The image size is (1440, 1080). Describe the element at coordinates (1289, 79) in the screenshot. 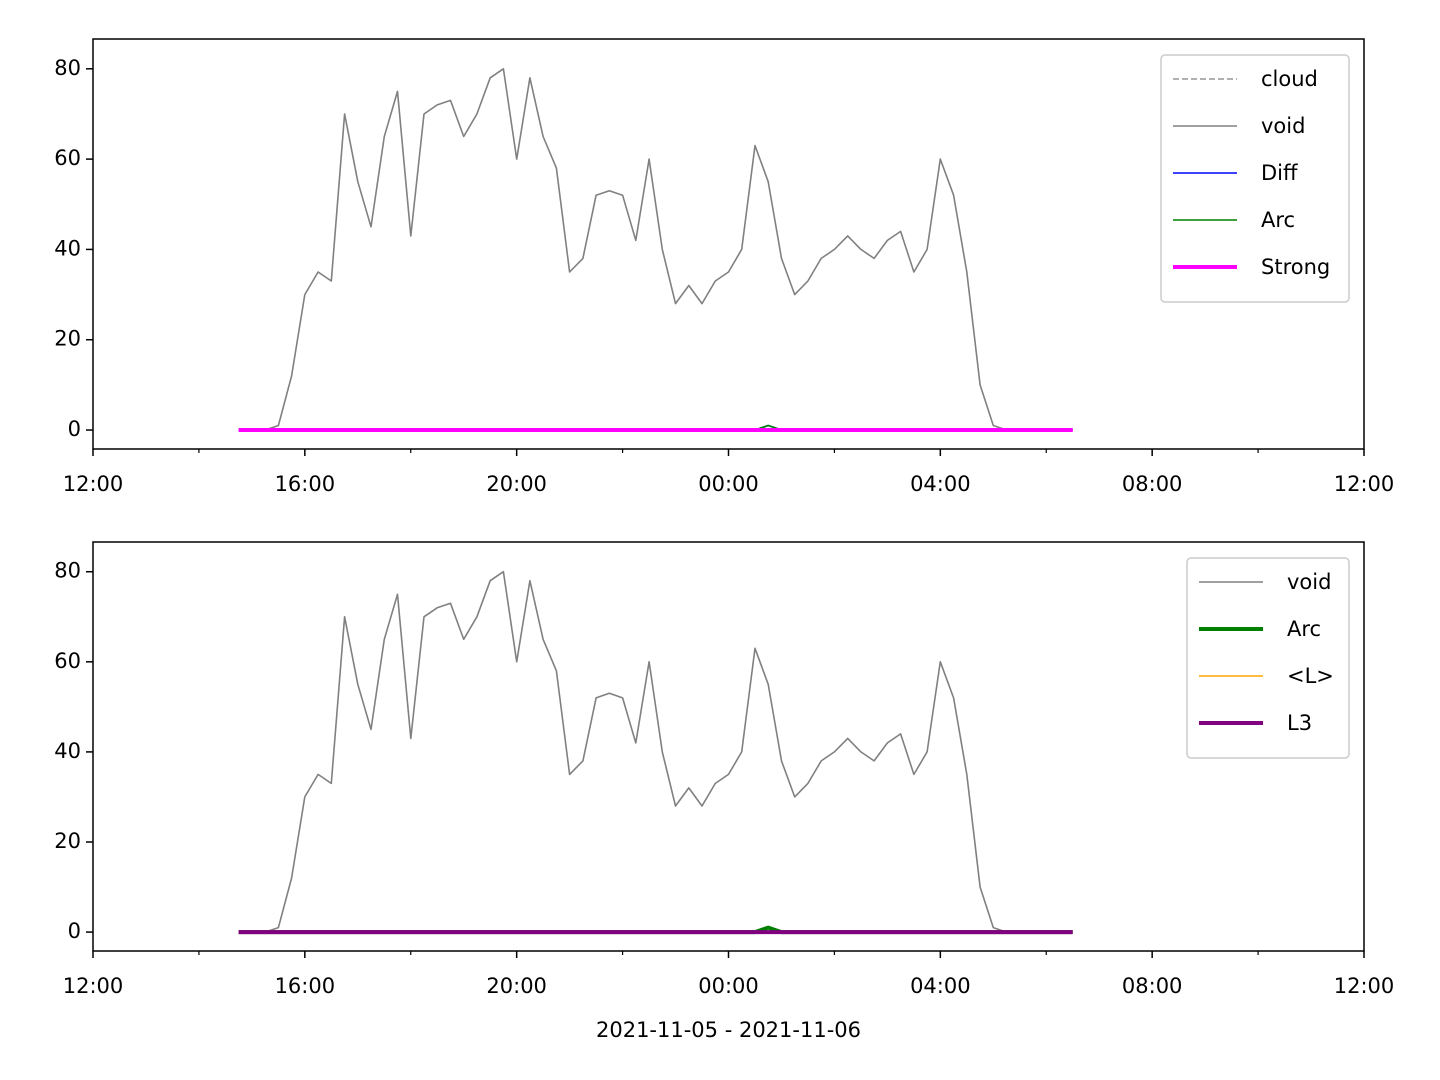

I see `legend-label: cloud` at that location.